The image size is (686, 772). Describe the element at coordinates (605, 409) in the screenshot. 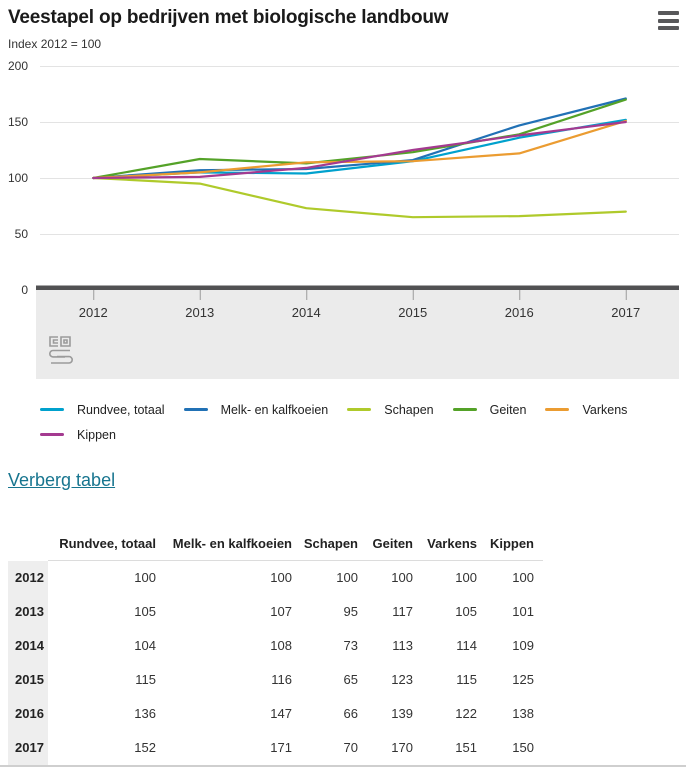

I see `legend-label: Varkens` at that location.